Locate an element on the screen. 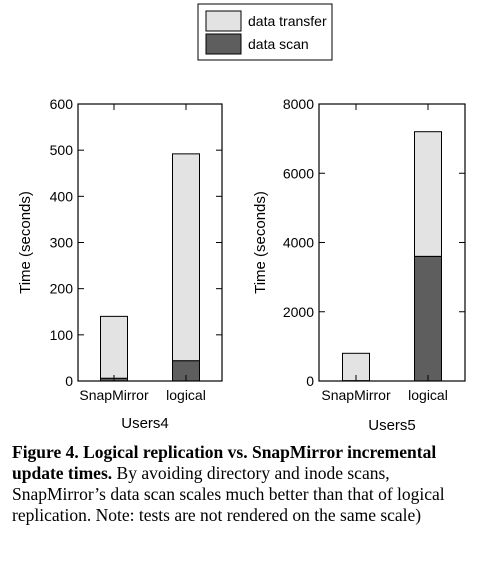 This screenshot has height=564, width=488. y-tick-label: 600 is located at coordinates (62, 104).